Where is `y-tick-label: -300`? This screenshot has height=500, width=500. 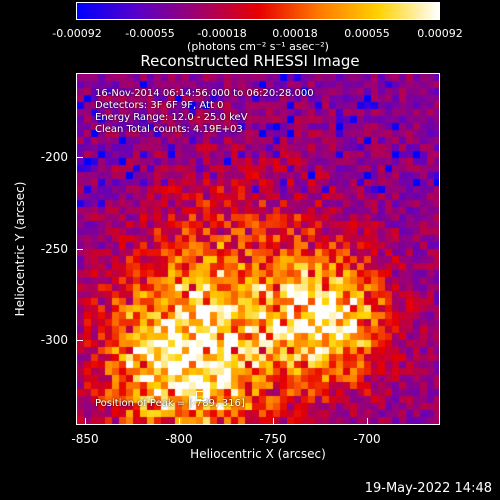 y-tick-label: -300 is located at coordinates (54, 340).